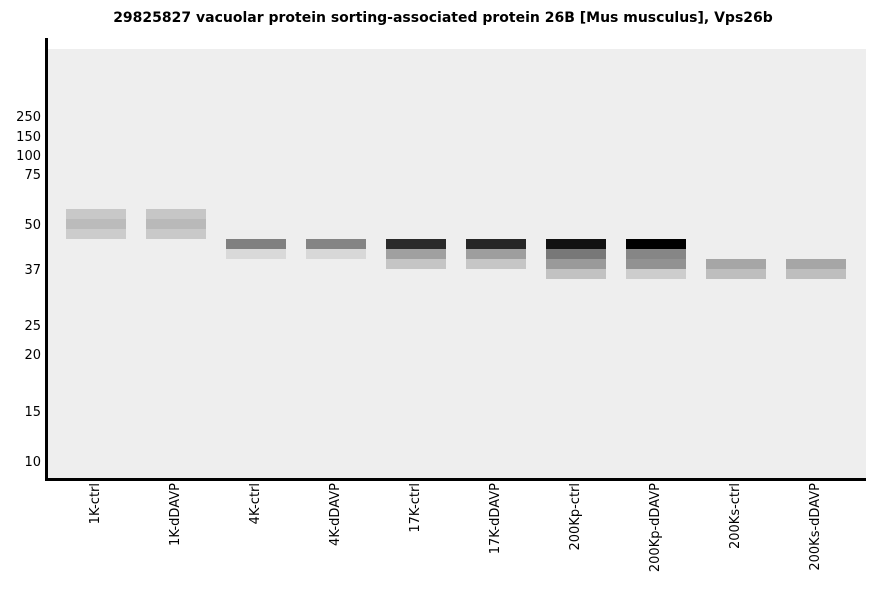 The width and height of the screenshot is (886, 595). I want to click on y-tick-label: 100, so click(28, 156).